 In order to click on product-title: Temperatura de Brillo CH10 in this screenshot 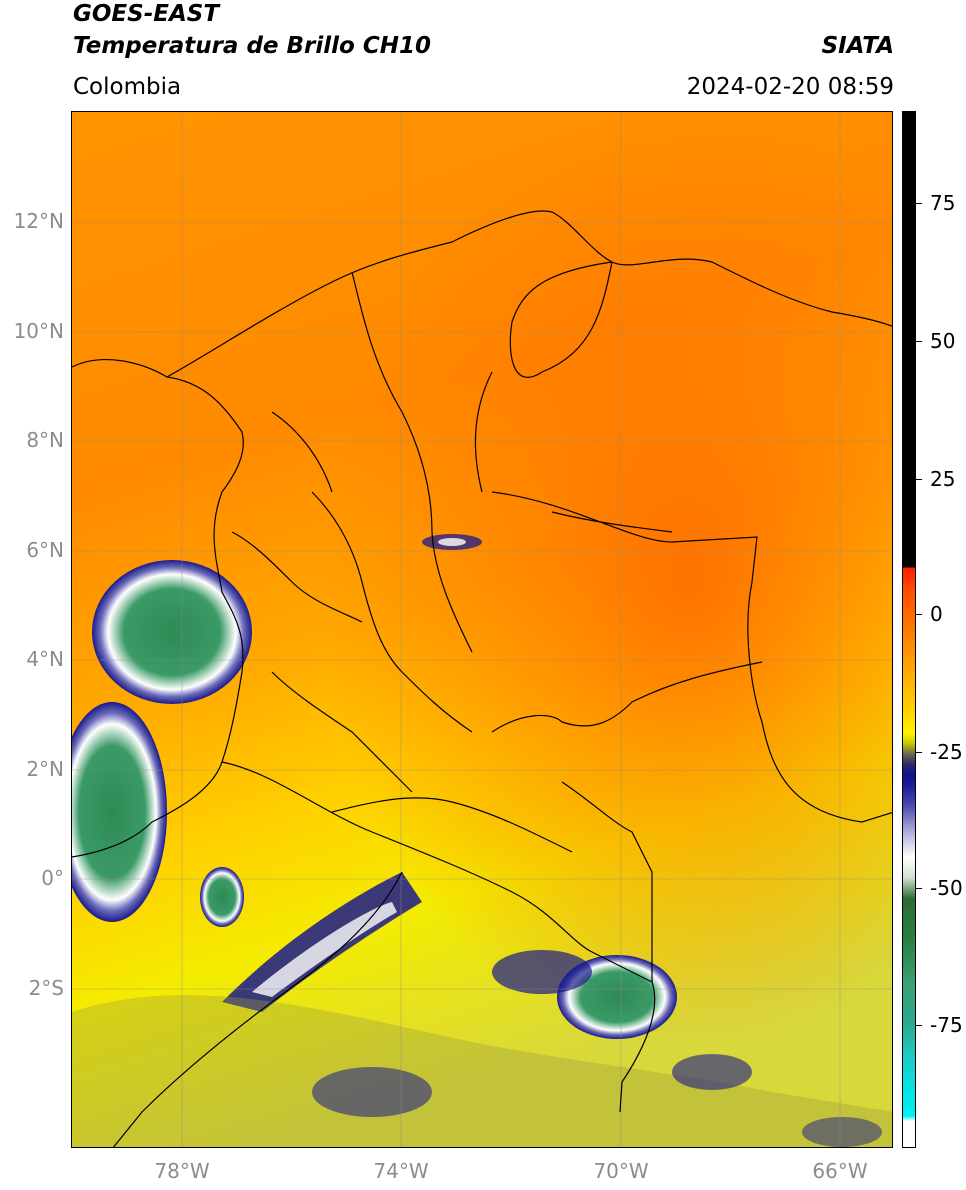, I will do `click(252, 46)`.